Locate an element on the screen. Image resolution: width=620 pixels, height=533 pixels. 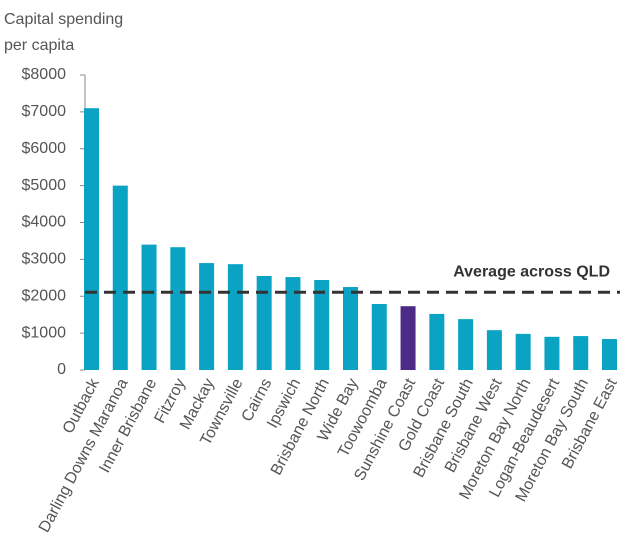
y-tick-label: $1000 is located at coordinates (44, 332).